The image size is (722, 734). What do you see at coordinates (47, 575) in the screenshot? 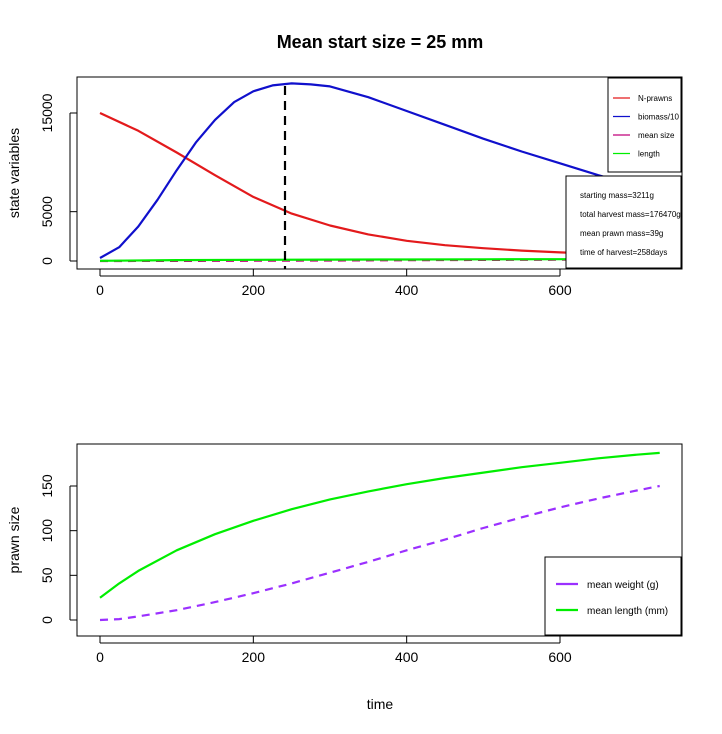
I see `bottom-y-tick-label: 50` at bounding box center [47, 575].